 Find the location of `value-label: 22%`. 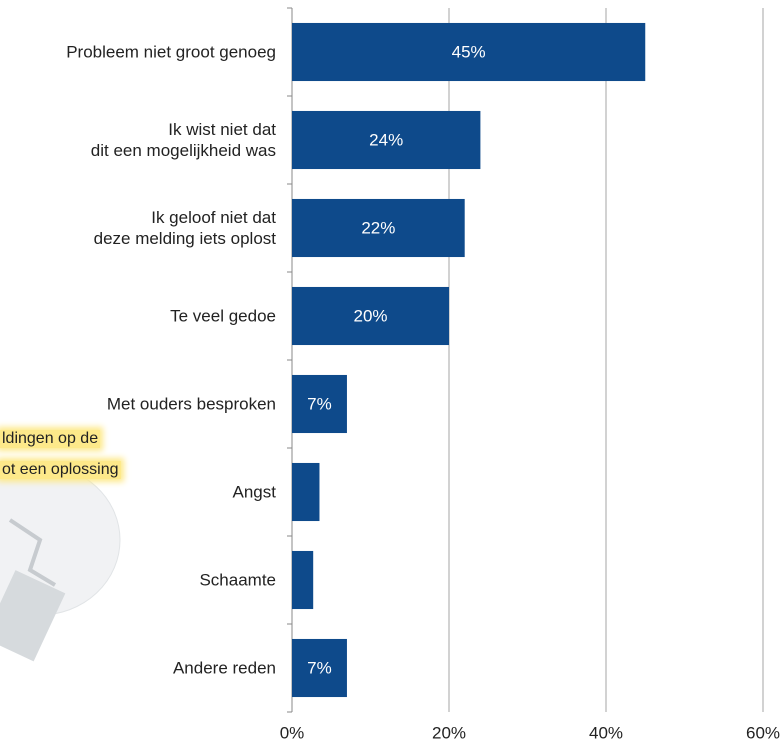

value-label: 22% is located at coordinates (378, 227).